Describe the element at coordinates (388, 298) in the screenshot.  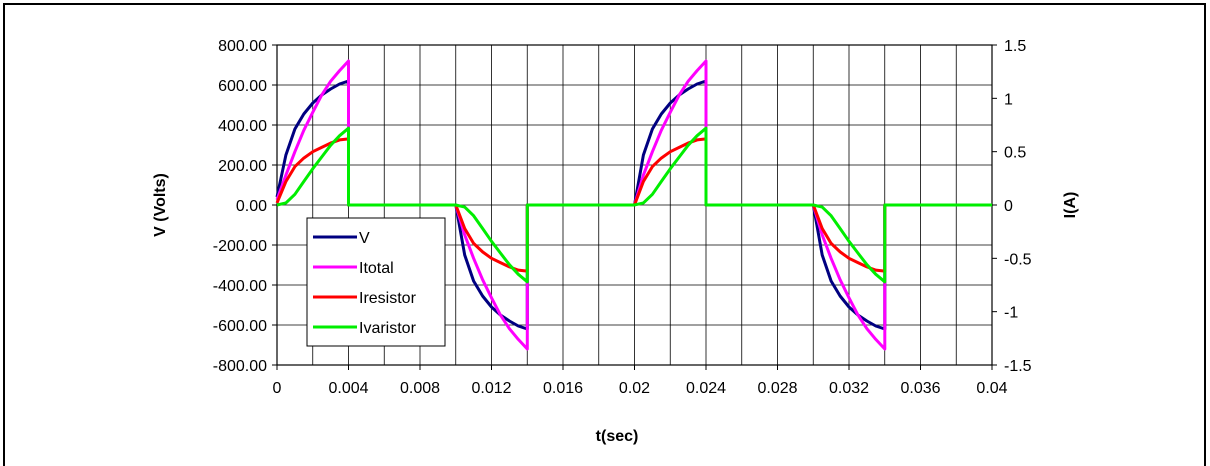
I see `legend-label-iresistor: Iresistor` at that location.